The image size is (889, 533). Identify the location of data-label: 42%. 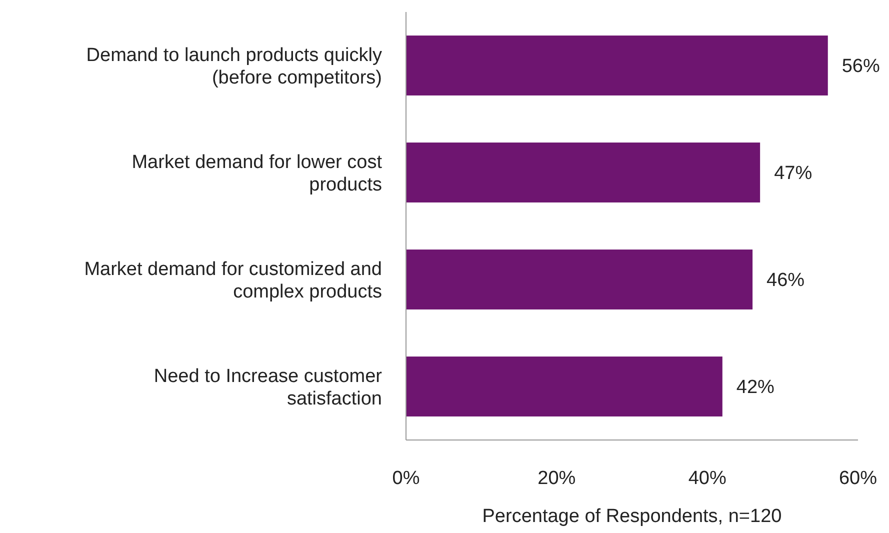
(755, 387).